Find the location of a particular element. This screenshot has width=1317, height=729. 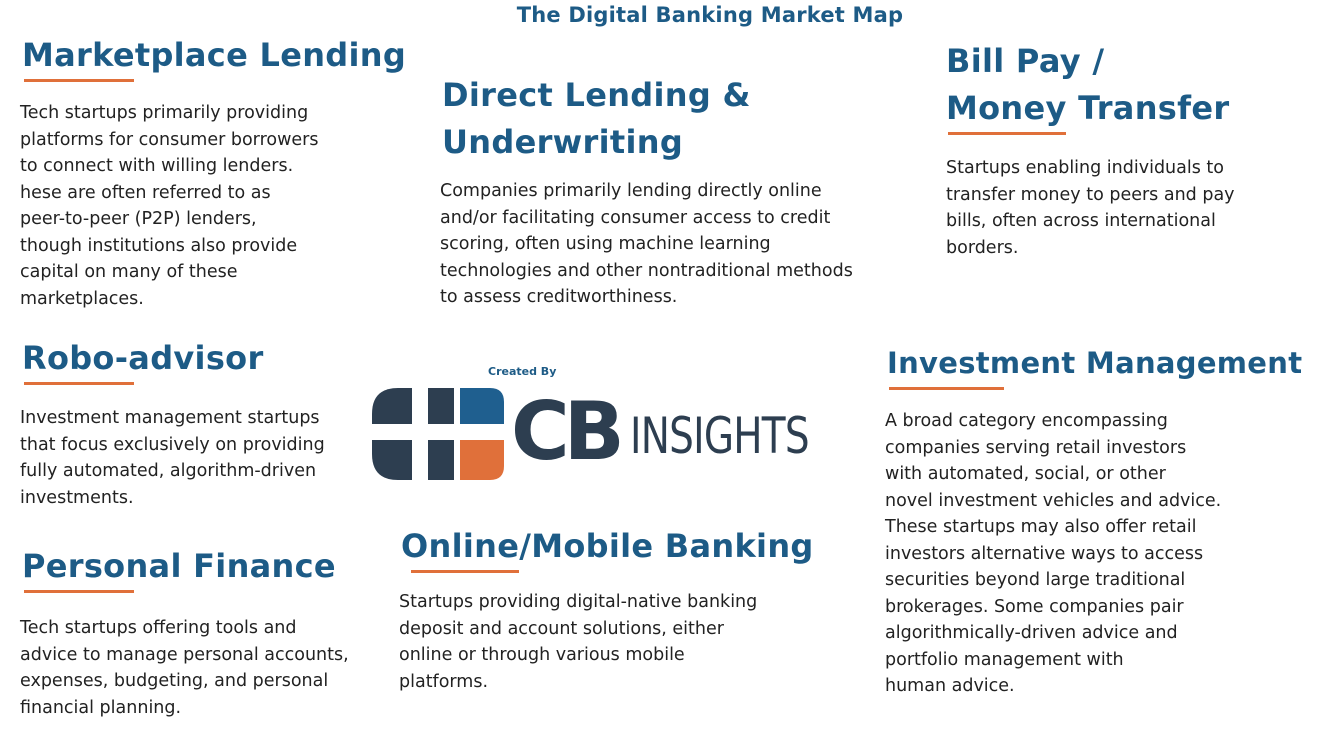

cb-insights-logo: Created By CB INSIGHTS is located at coordinates (613, 427).